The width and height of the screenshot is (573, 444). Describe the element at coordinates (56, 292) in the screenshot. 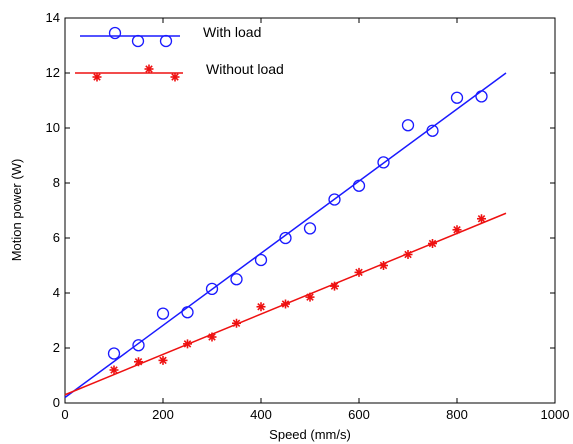

I see `y-tick-label: 4` at that location.